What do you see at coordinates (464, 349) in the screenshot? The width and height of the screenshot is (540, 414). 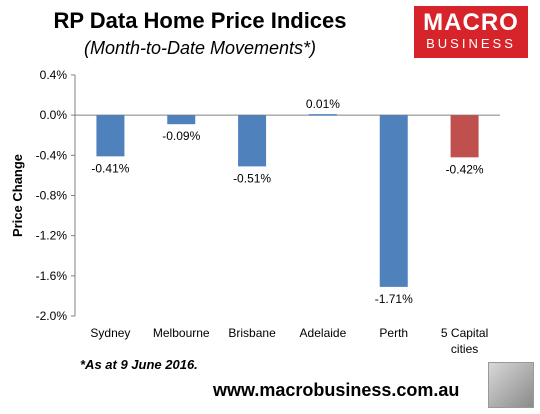 I see `category-label: cities` at bounding box center [464, 349].